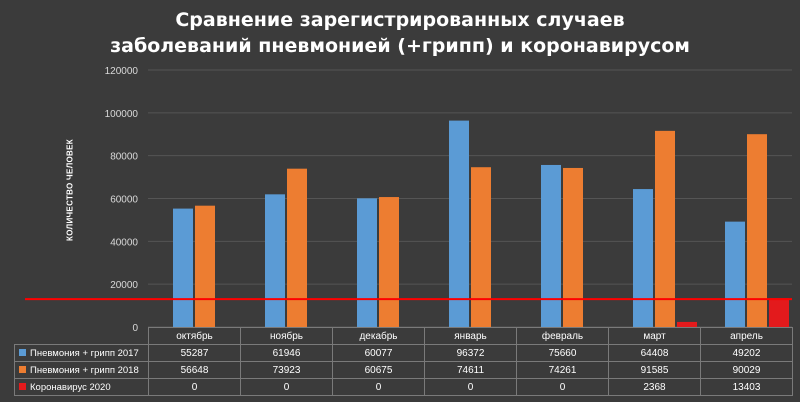 The height and width of the screenshot is (402, 800). What do you see at coordinates (286, 336) in the screenshot?
I see `x-tick-label: ноябрь` at bounding box center [286, 336].